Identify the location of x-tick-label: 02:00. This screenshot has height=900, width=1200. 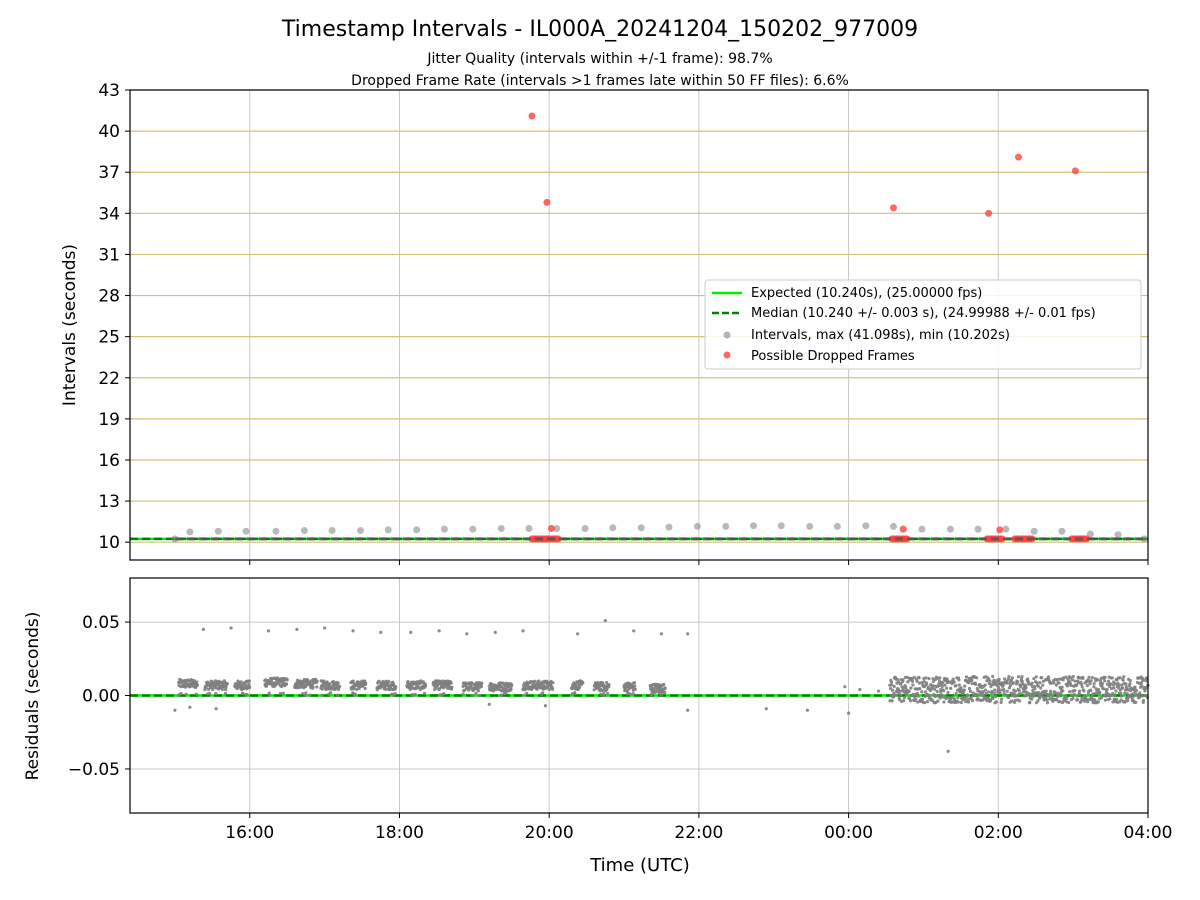
(998, 833).